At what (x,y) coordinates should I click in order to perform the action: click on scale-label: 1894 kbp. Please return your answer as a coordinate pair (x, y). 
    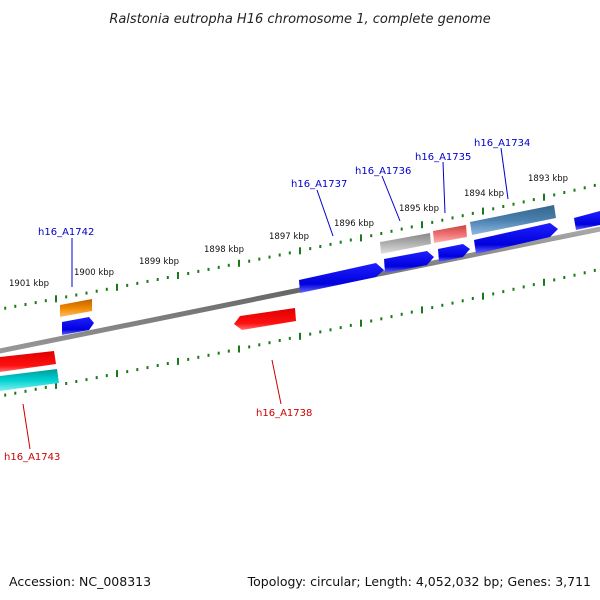
    Looking at the image, I should click on (484, 194).